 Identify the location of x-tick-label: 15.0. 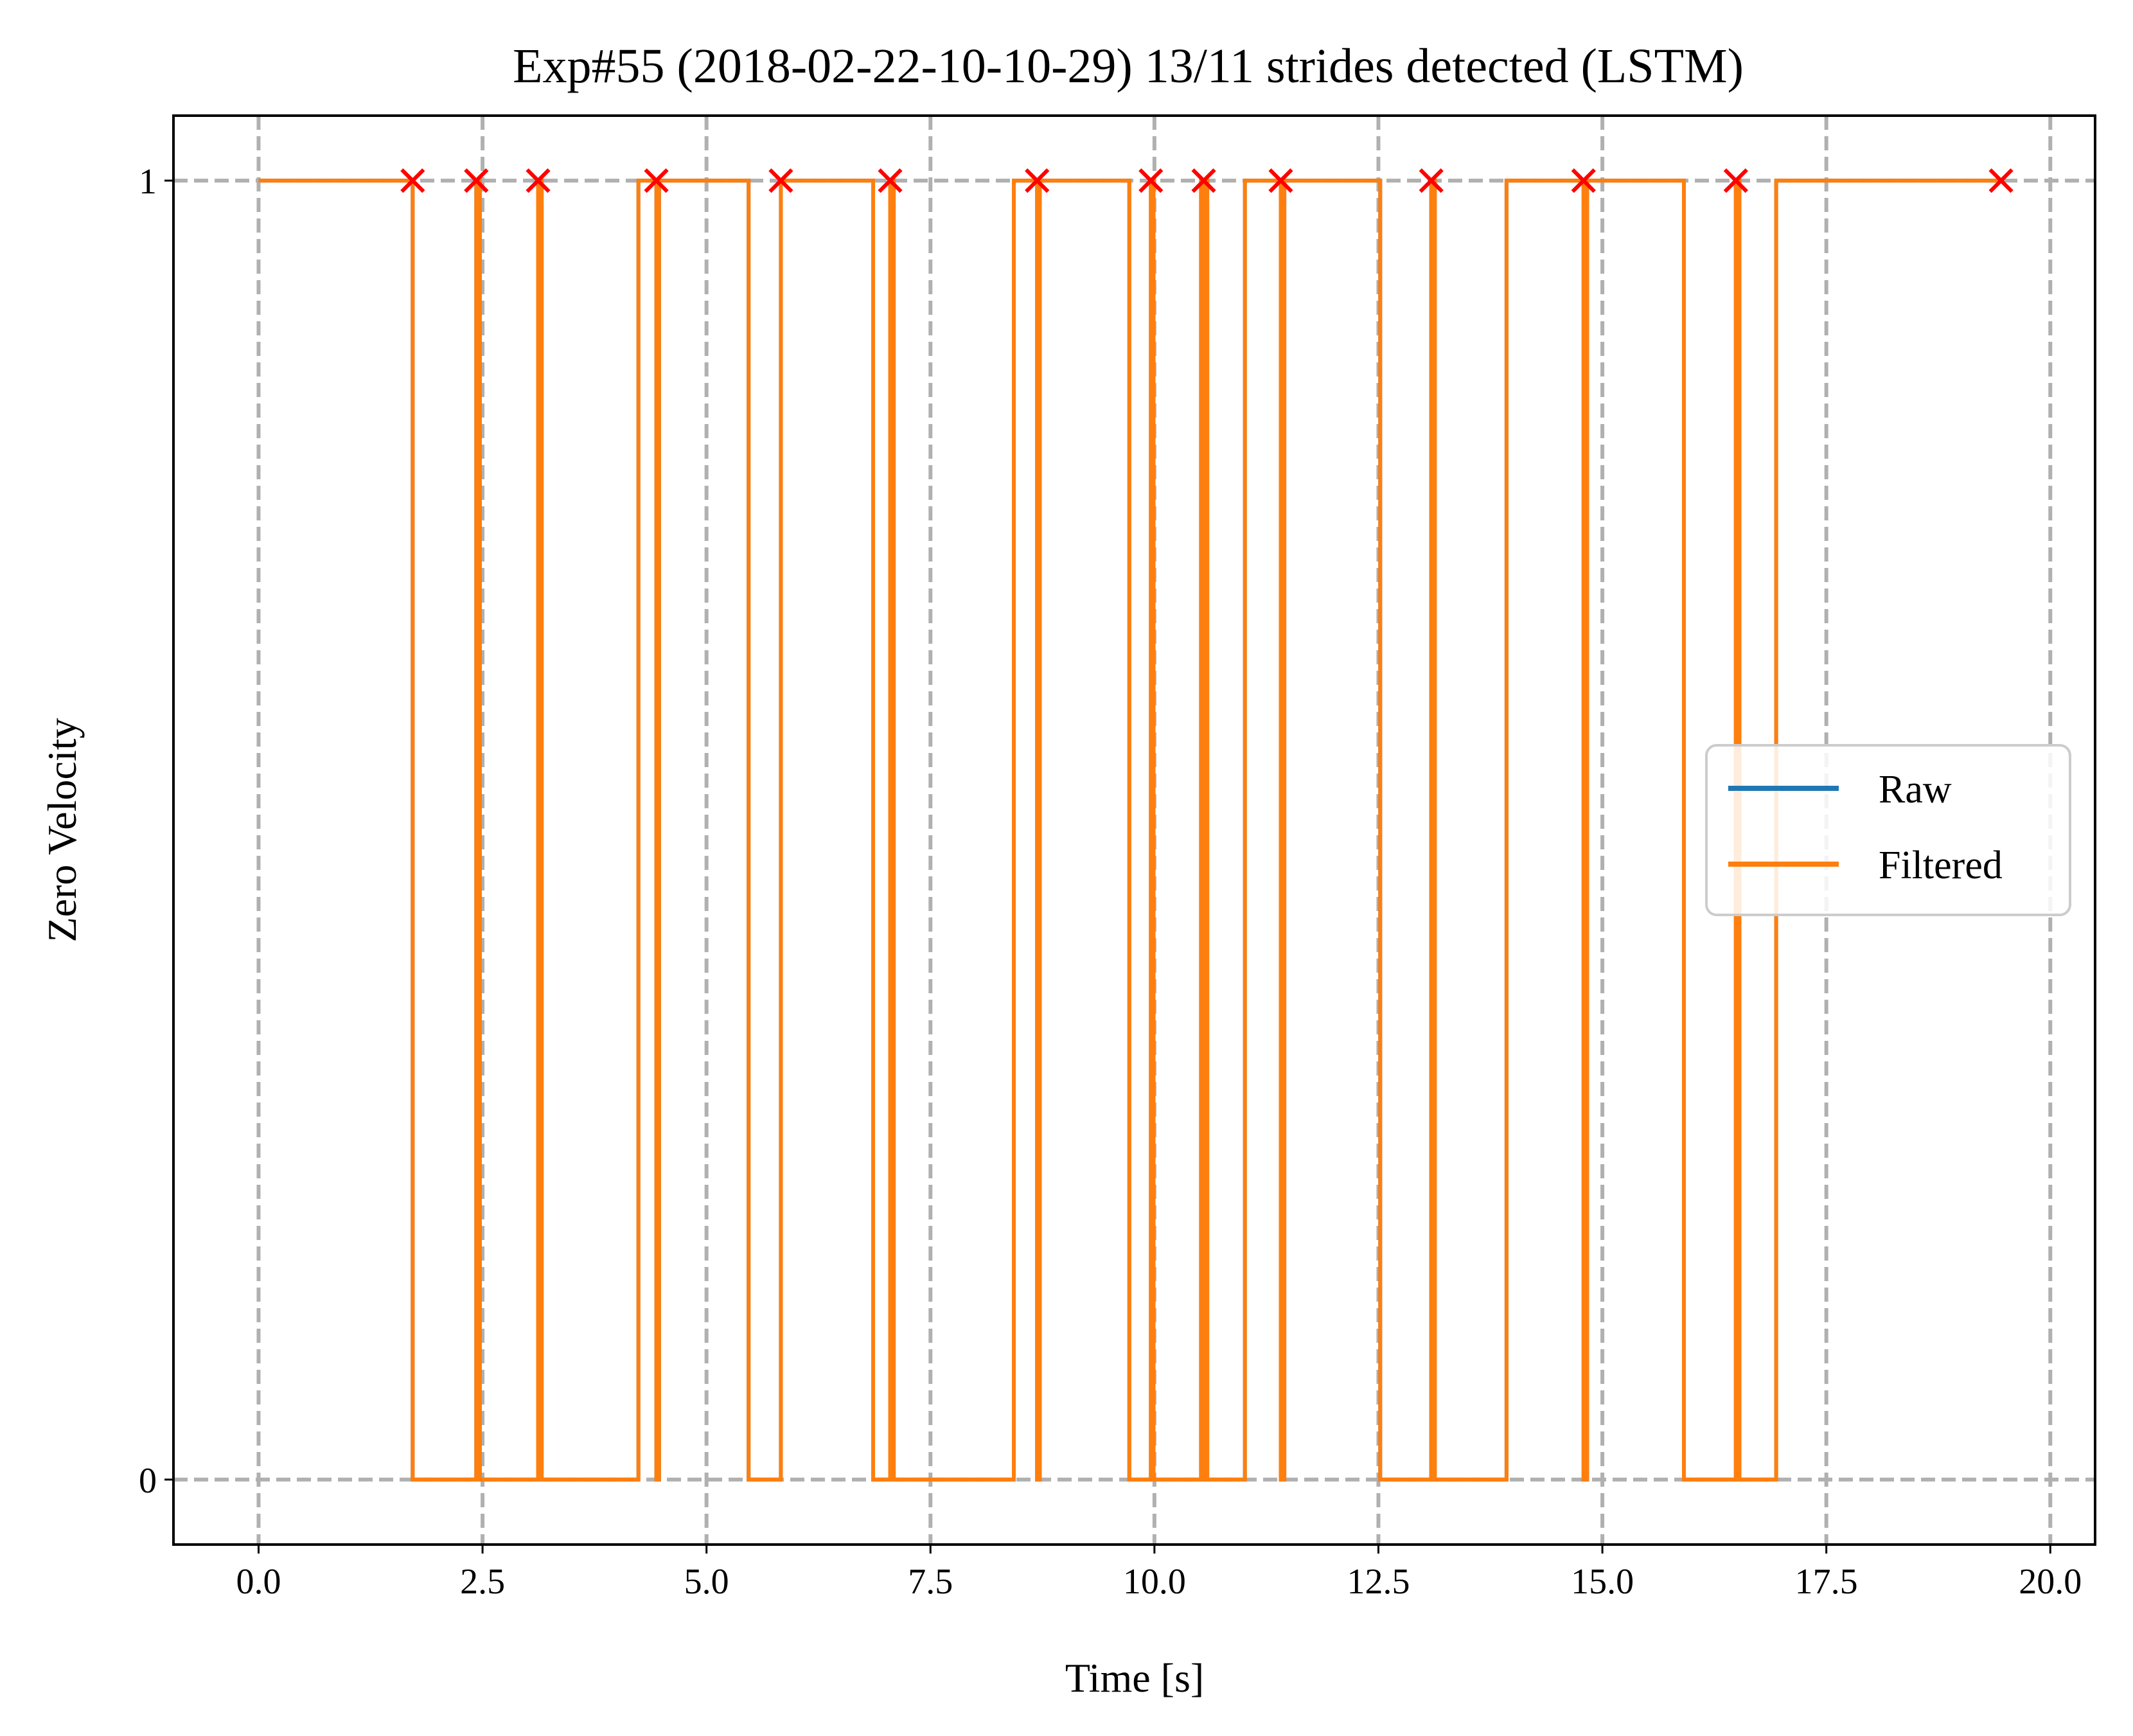
(1602, 1582).